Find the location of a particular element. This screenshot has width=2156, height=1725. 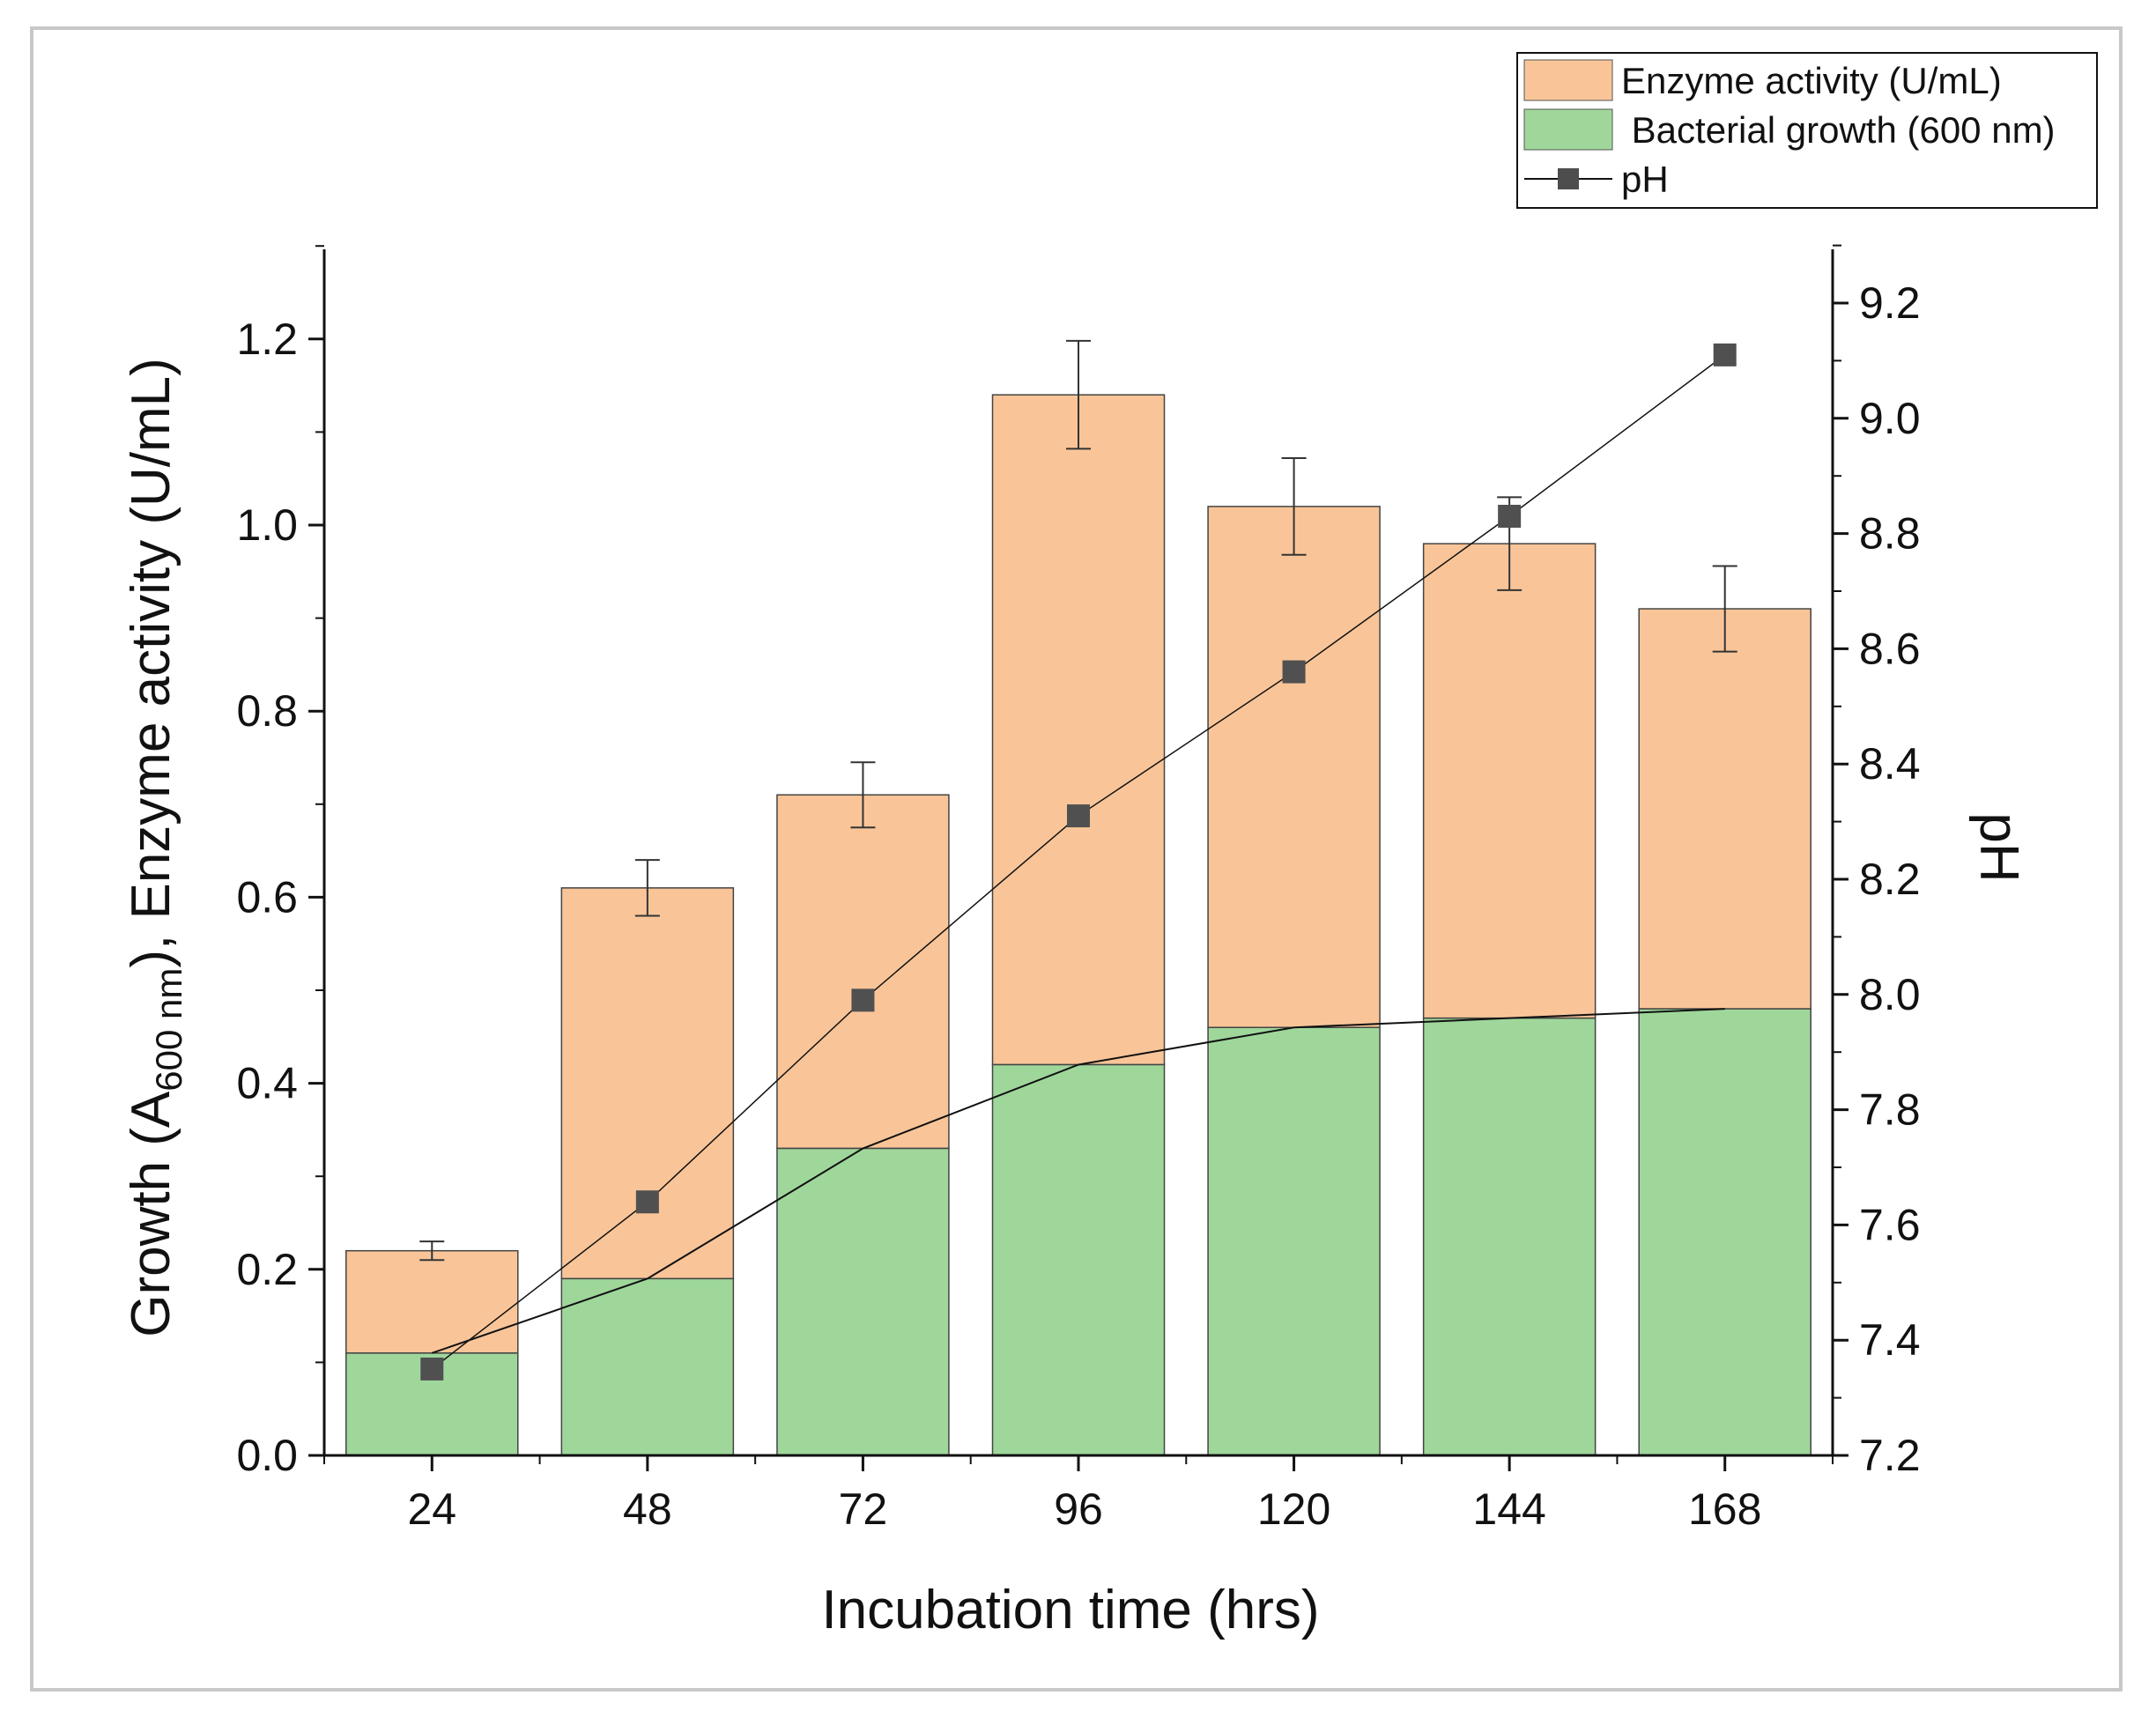

y2-tick-label-7.6: 7.6 is located at coordinates (1890, 1225).